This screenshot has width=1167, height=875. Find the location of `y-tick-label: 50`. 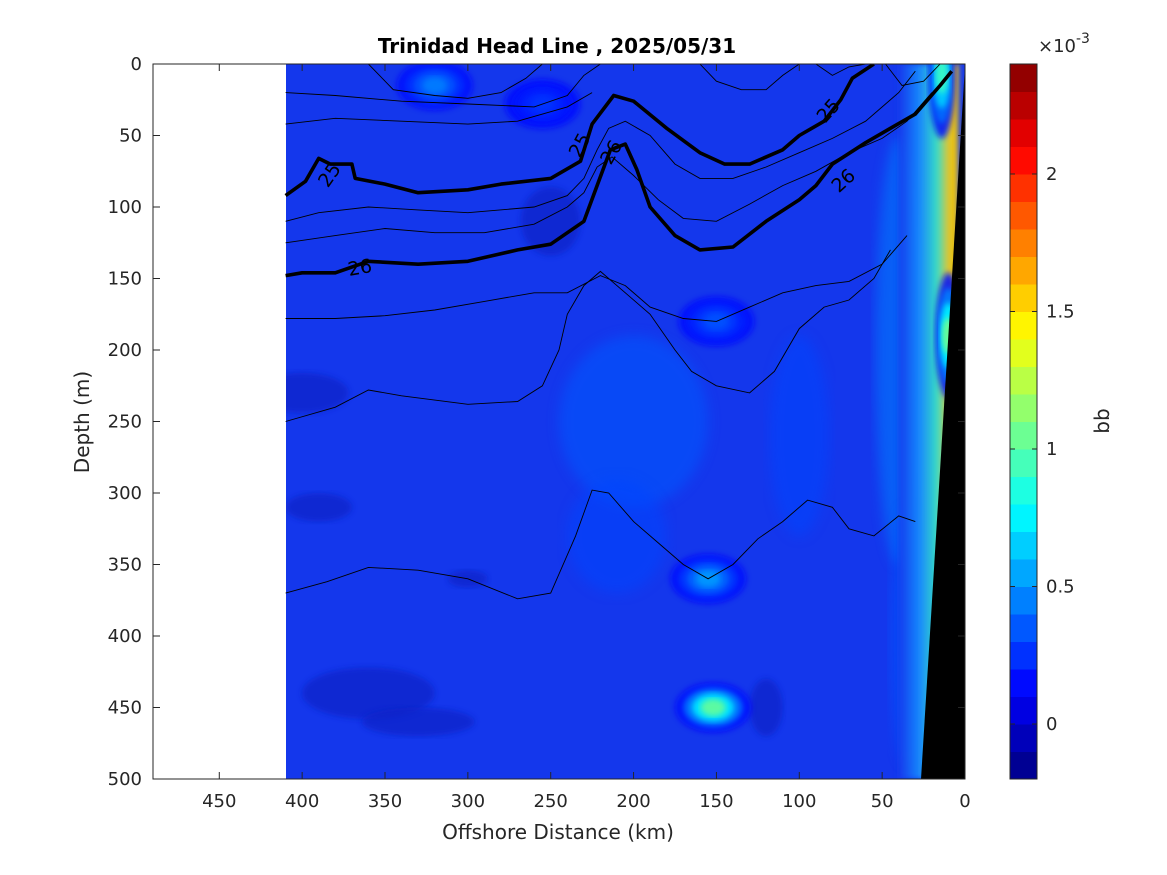

y-tick-label: 50 is located at coordinates (130, 136).